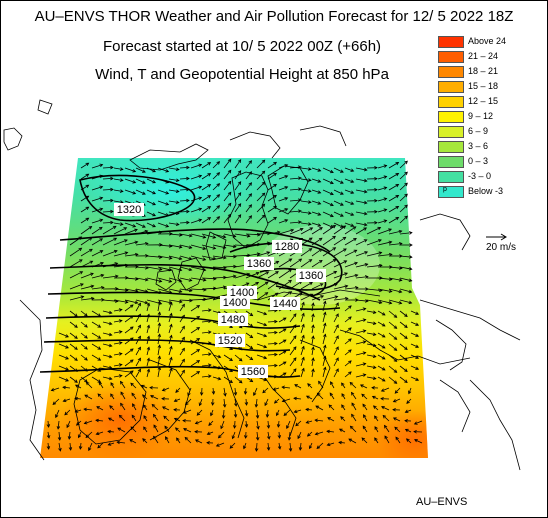 Image resolution: width=548 pixels, height=518 pixels. I want to click on wind-scale-label: 20 m/s, so click(501, 247).